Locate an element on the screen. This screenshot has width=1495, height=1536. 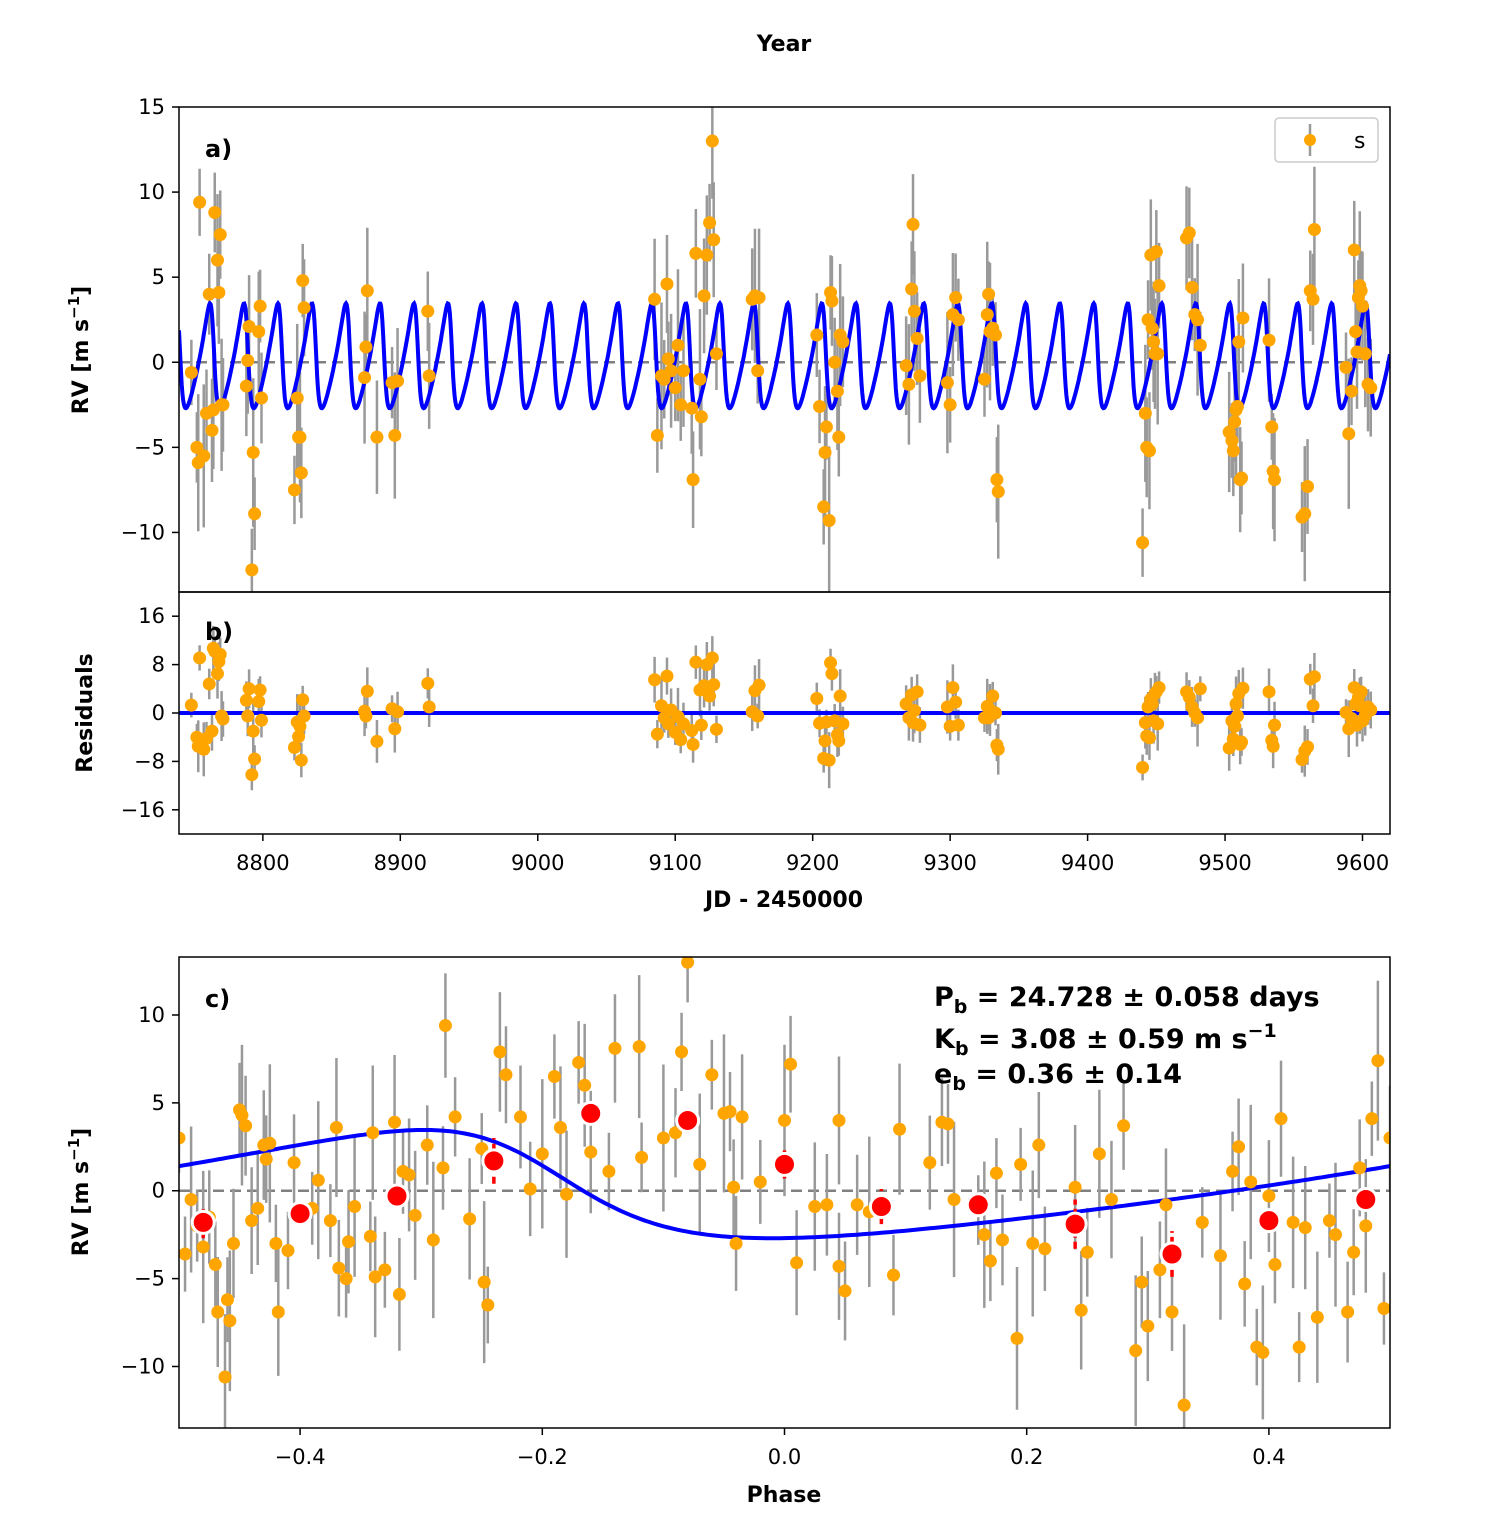
legend: s is located at coordinates (1326, 140).